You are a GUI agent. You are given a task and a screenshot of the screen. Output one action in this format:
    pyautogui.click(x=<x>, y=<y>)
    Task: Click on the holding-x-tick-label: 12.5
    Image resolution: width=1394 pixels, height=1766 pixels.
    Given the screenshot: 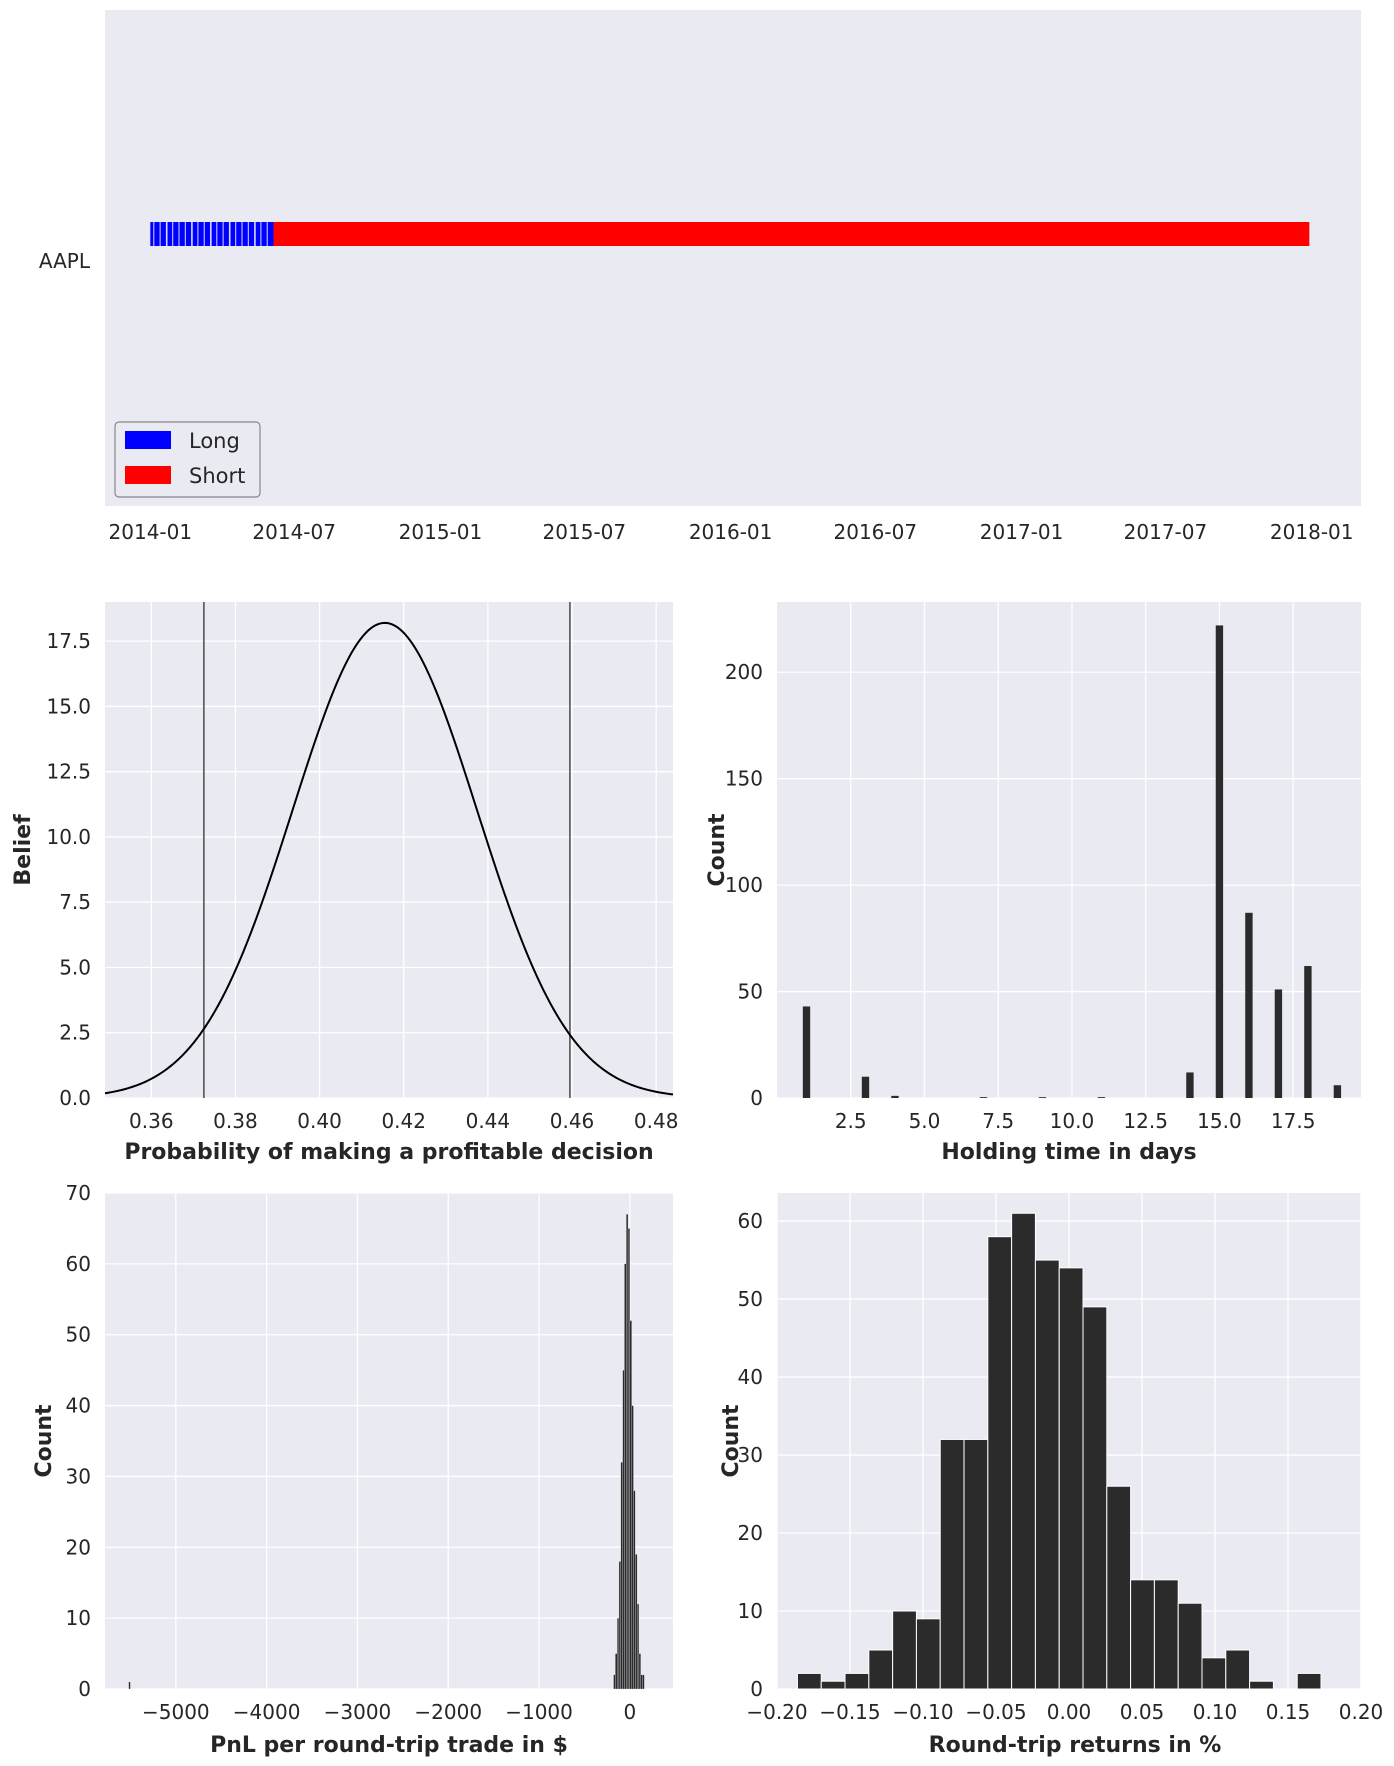 What is the action you would take?
    pyautogui.click(x=1145, y=1121)
    